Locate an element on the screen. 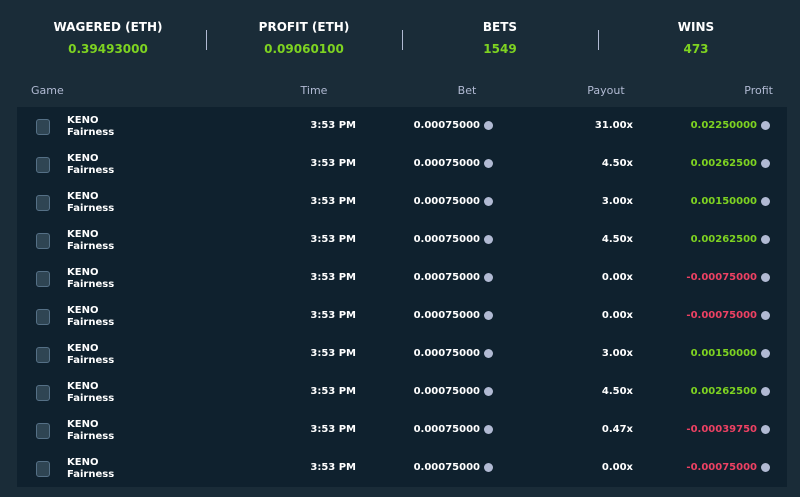 The image size is (800, 497). profit: -0.00039750 is located at coordinates (721, 429).